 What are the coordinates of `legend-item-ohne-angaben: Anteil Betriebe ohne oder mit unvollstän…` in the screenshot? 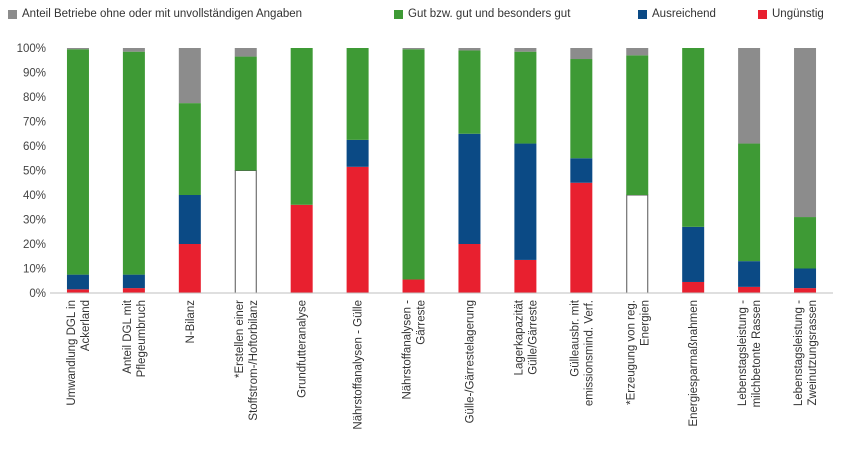 It's located at (155, 14).